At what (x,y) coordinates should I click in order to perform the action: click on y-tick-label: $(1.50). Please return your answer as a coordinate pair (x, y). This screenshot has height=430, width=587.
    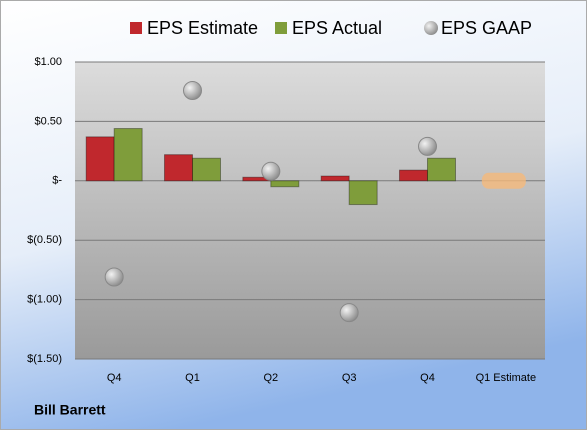
    Looking at the image, I should click on (44, 359).